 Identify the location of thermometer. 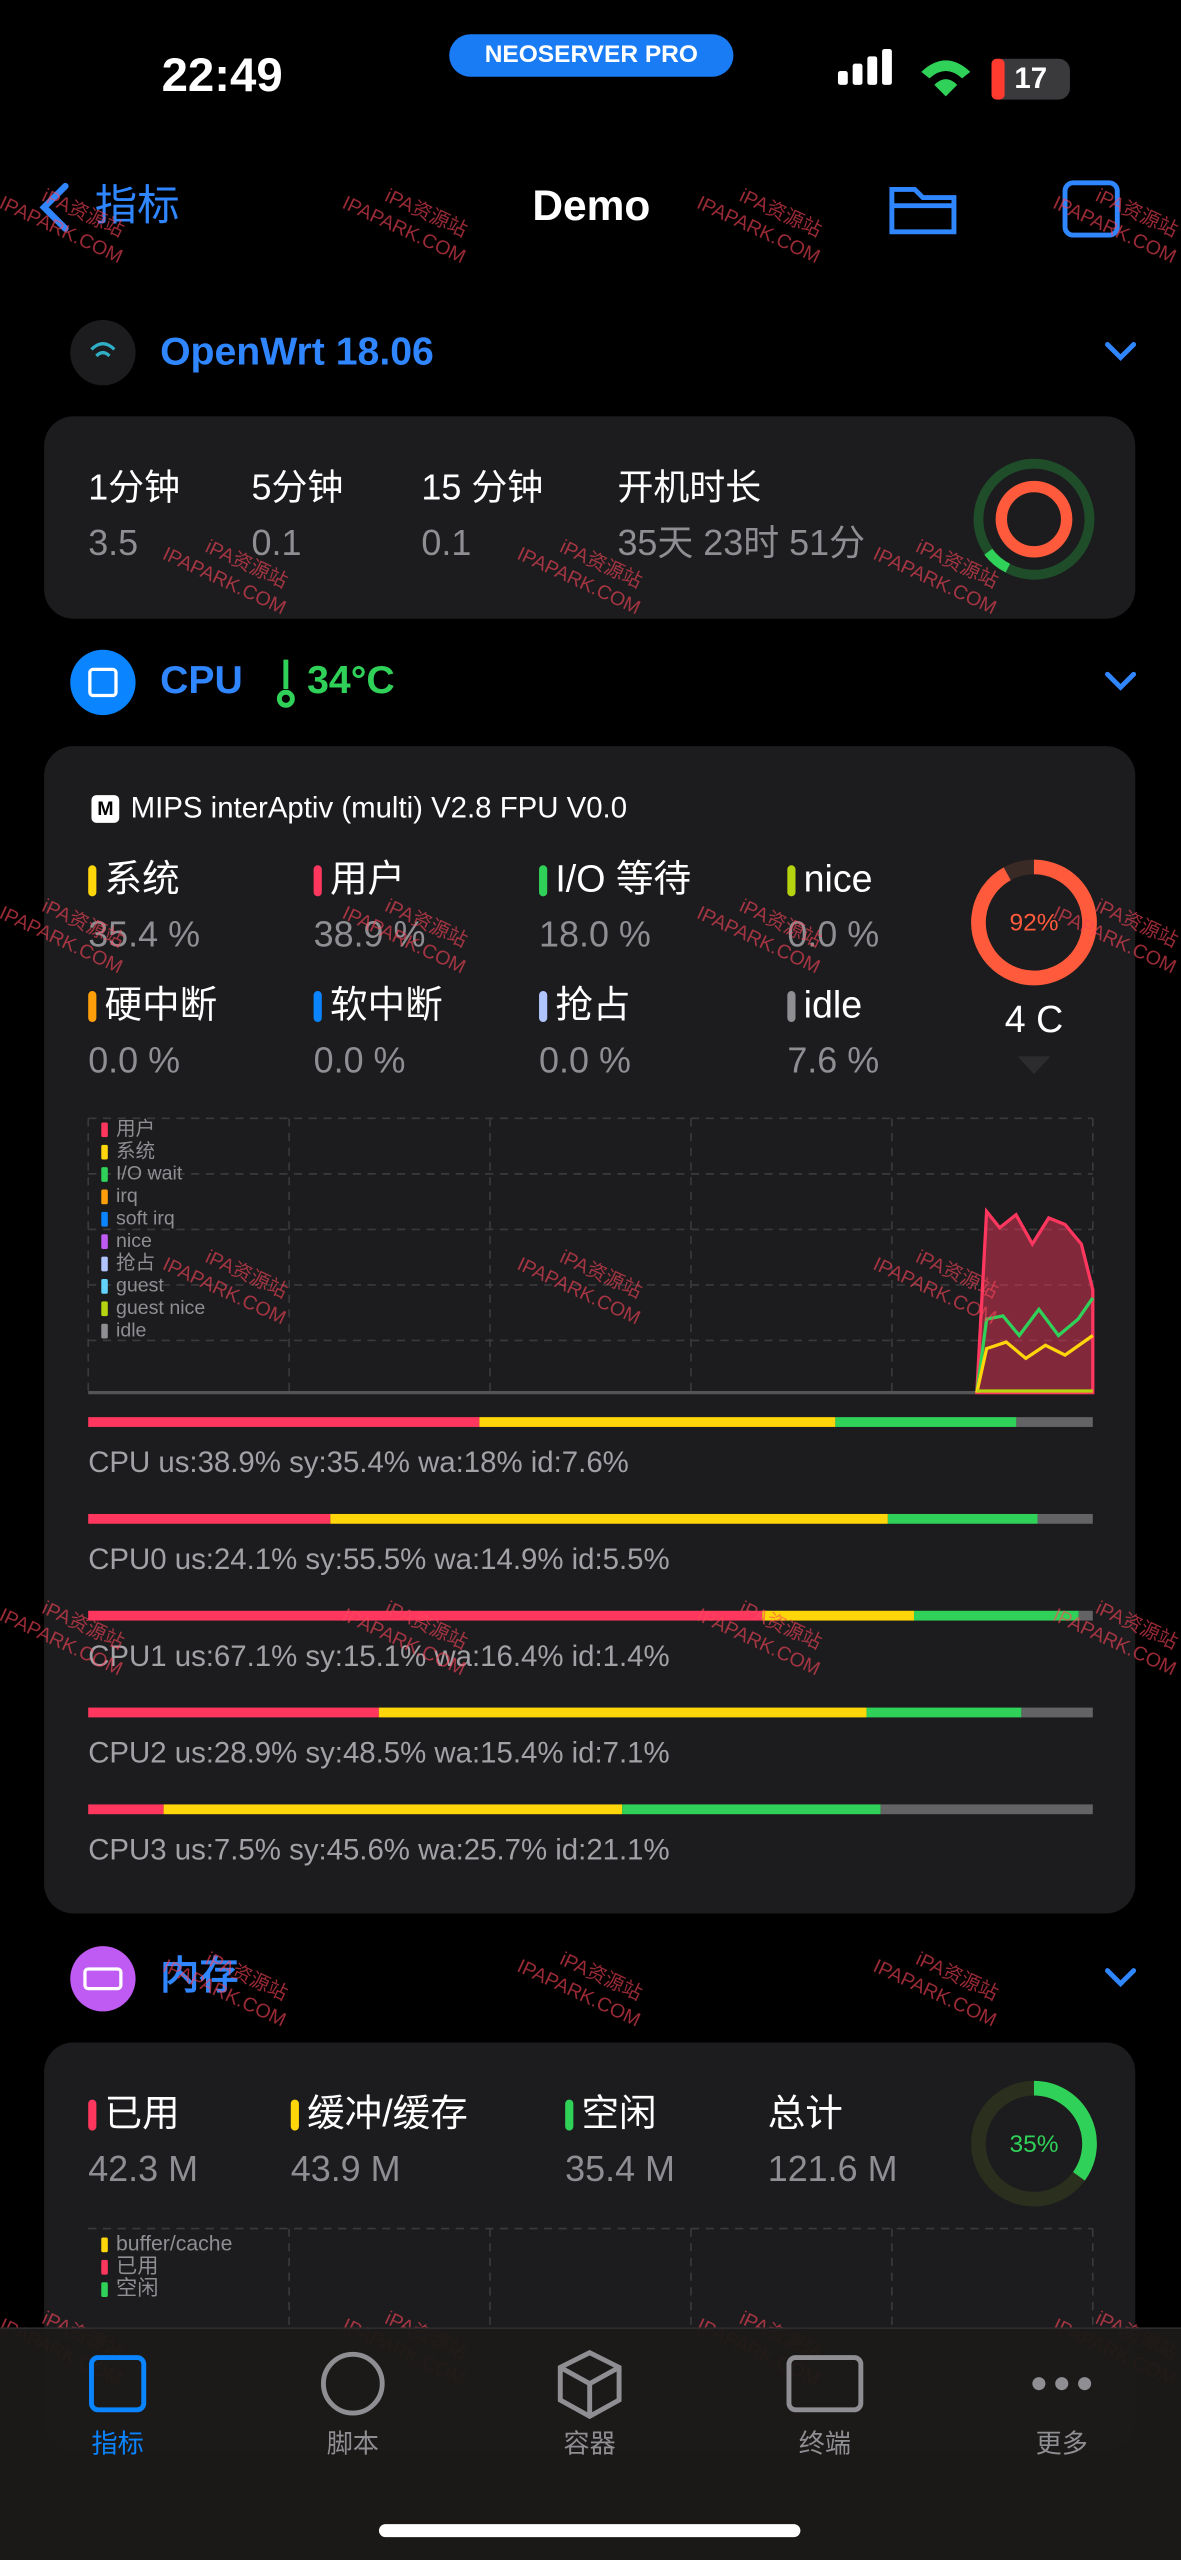
(285, 683).